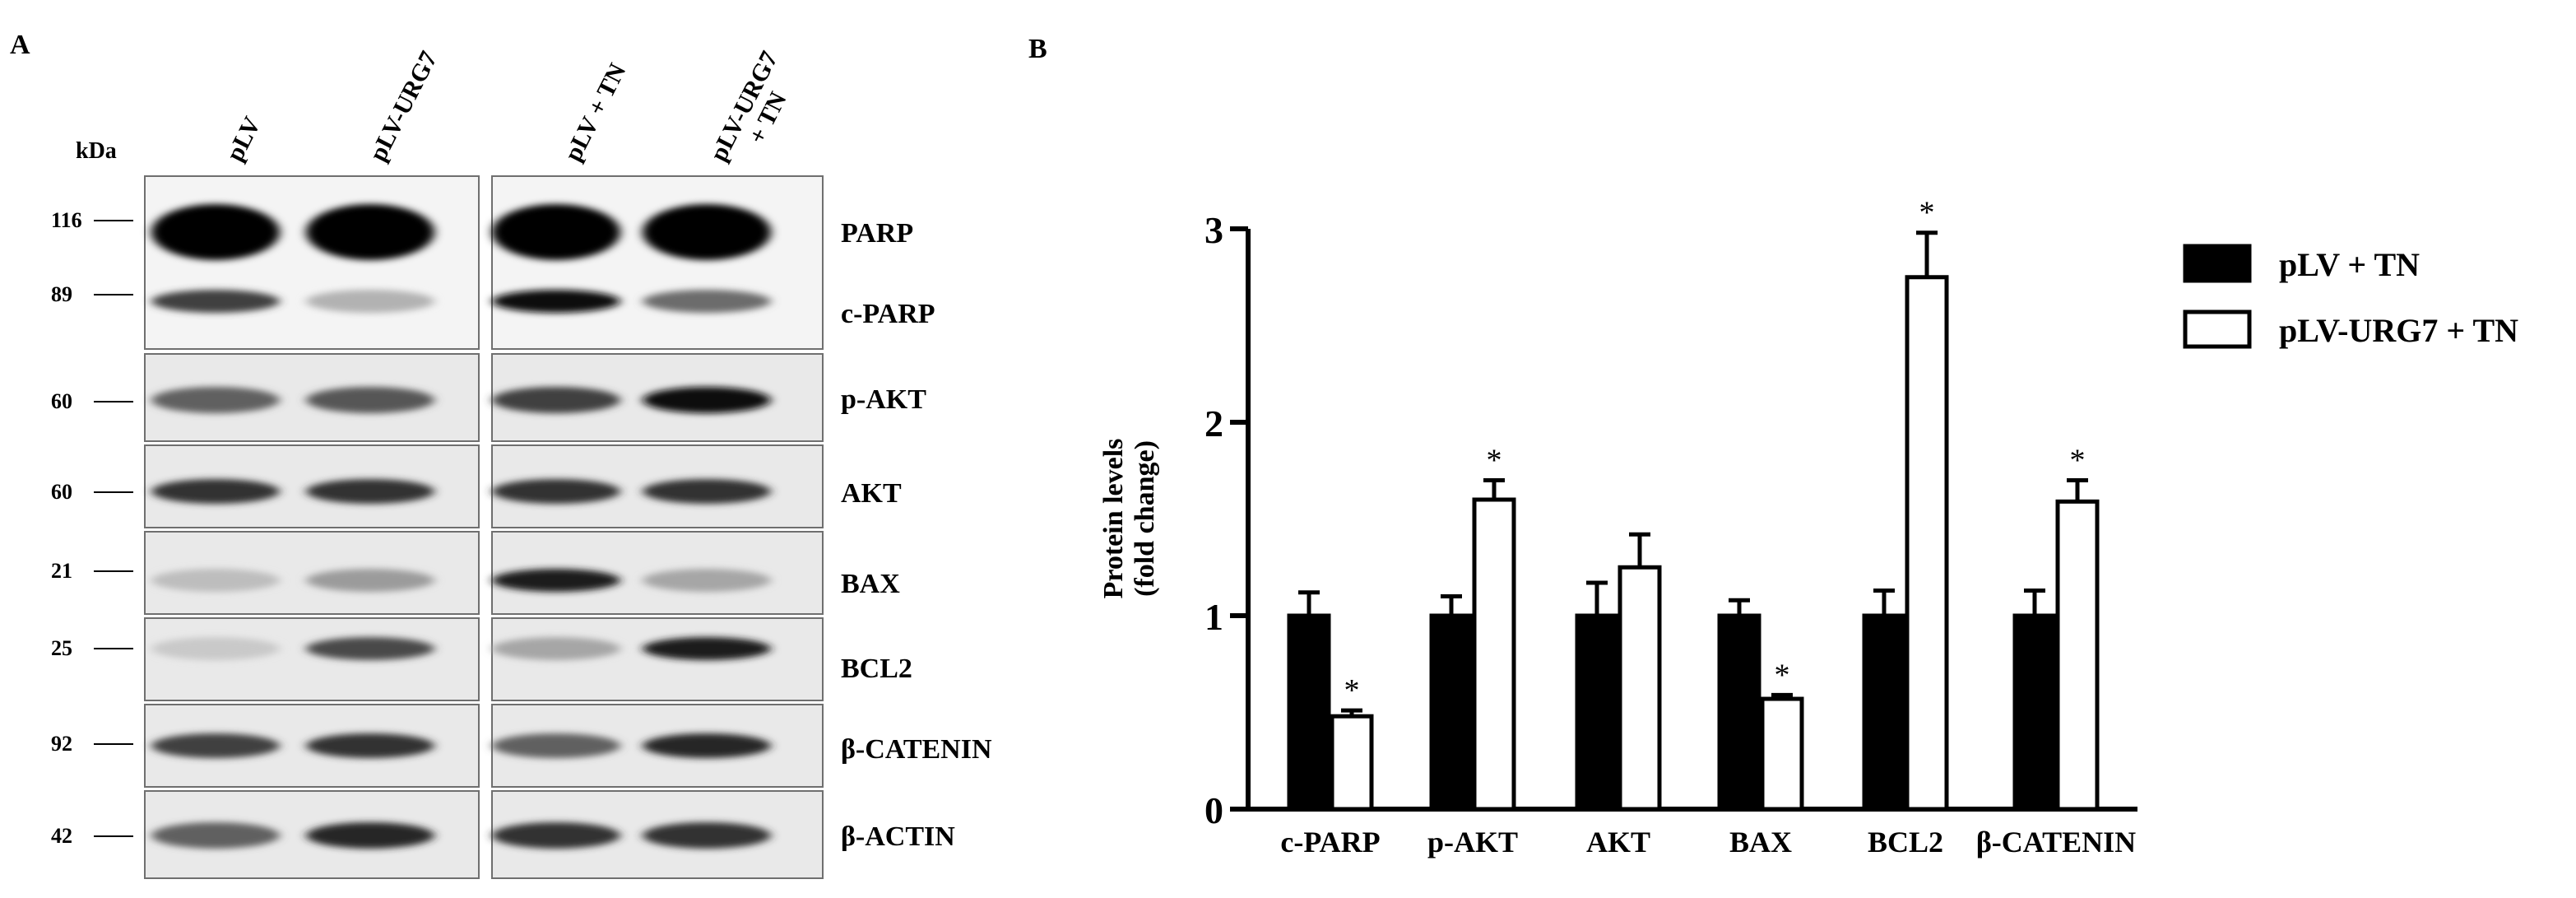 This screenshot has width=2576, height=898. What do you see at coordinates (2034, 712) in the screenshot?
I see `bar-plv-tn-catenin` at bounding box center [2034, 712].